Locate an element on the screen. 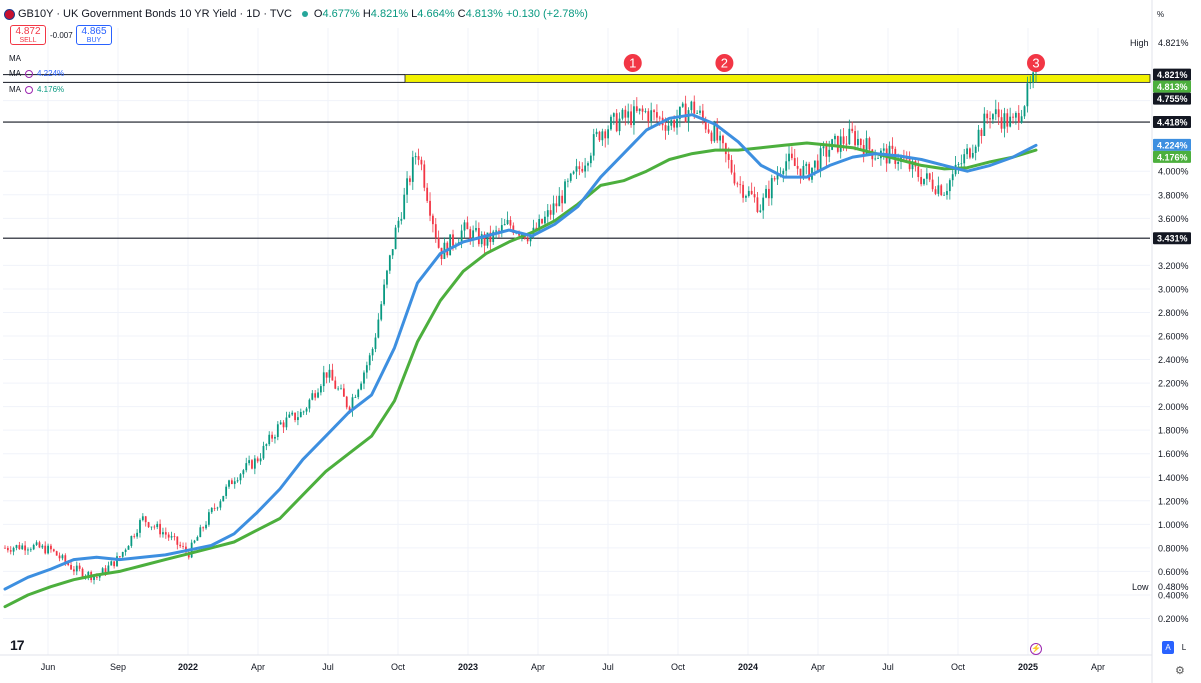  buy-button: 4.865 BUY is located at coordinates (94, 35).